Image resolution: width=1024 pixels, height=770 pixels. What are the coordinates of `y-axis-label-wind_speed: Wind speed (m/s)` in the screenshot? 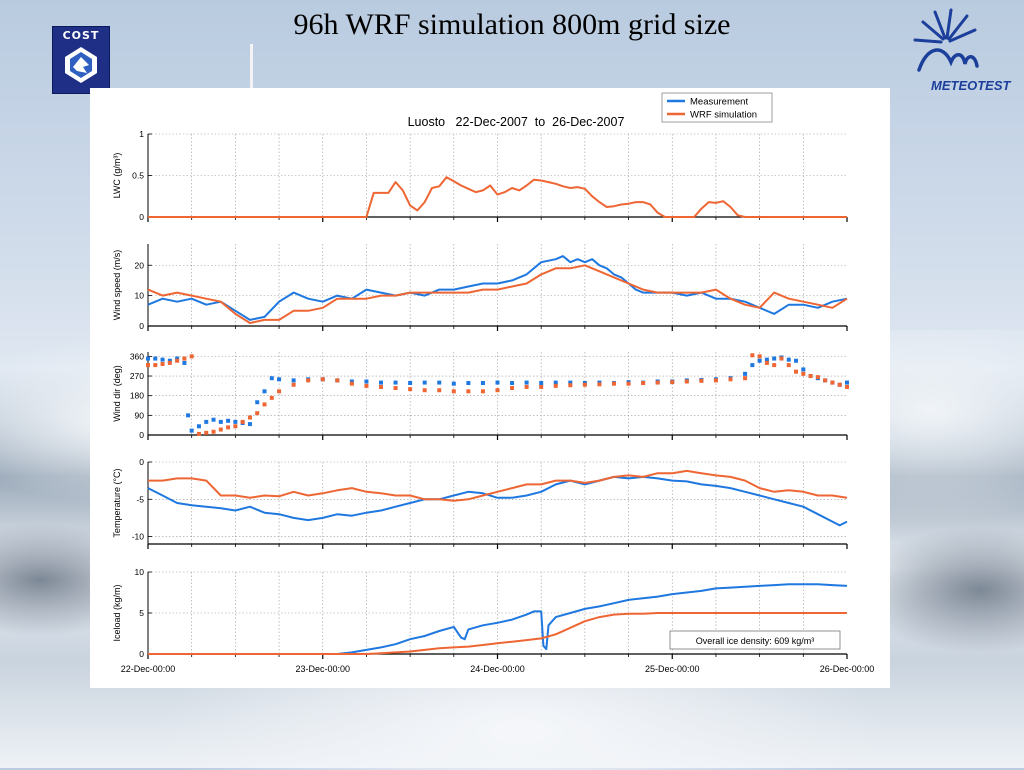 It's located at (117, 285).